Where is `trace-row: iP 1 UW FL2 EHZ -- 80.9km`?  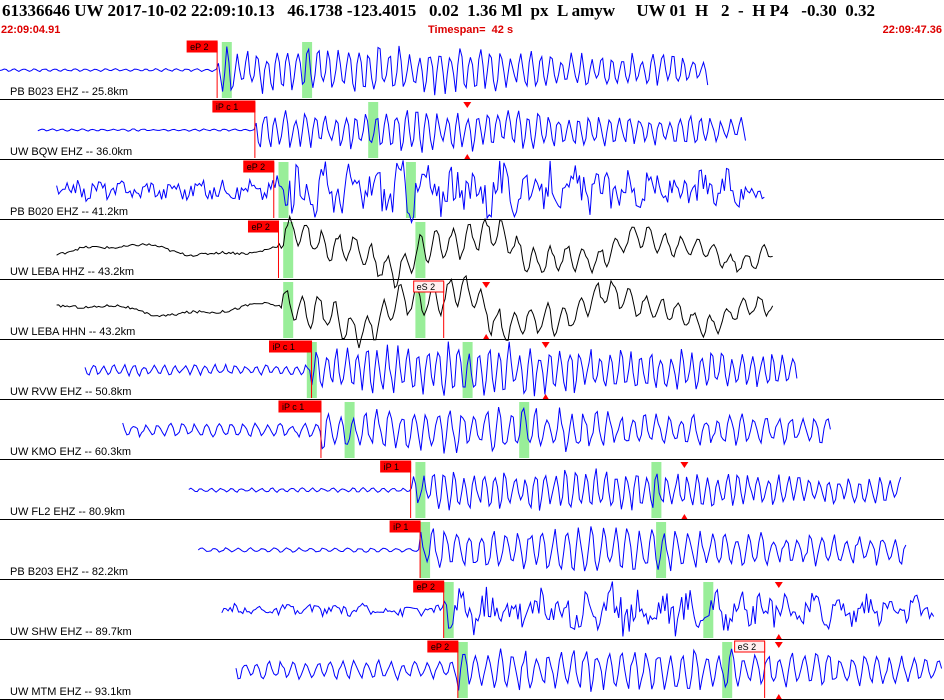
trace-row: iP 1 UW FL2 EHZ -- 80.9km is located at coordinates (472, 490).